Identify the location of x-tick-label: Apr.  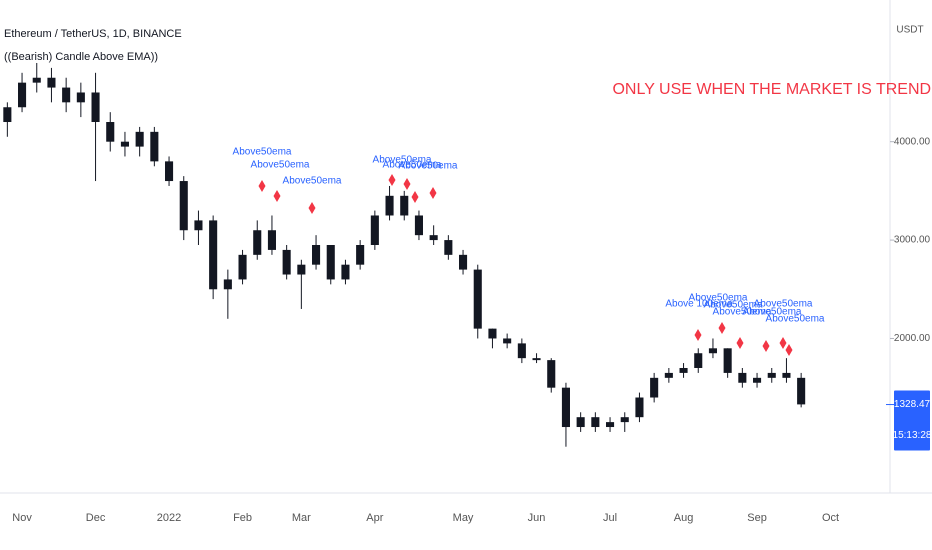
(374, 518).